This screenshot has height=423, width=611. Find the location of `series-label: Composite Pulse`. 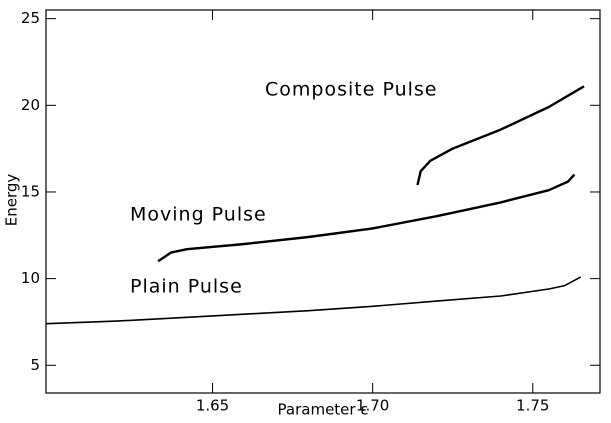

series-label: Composite Pulse is located at coordinates (351, 90).